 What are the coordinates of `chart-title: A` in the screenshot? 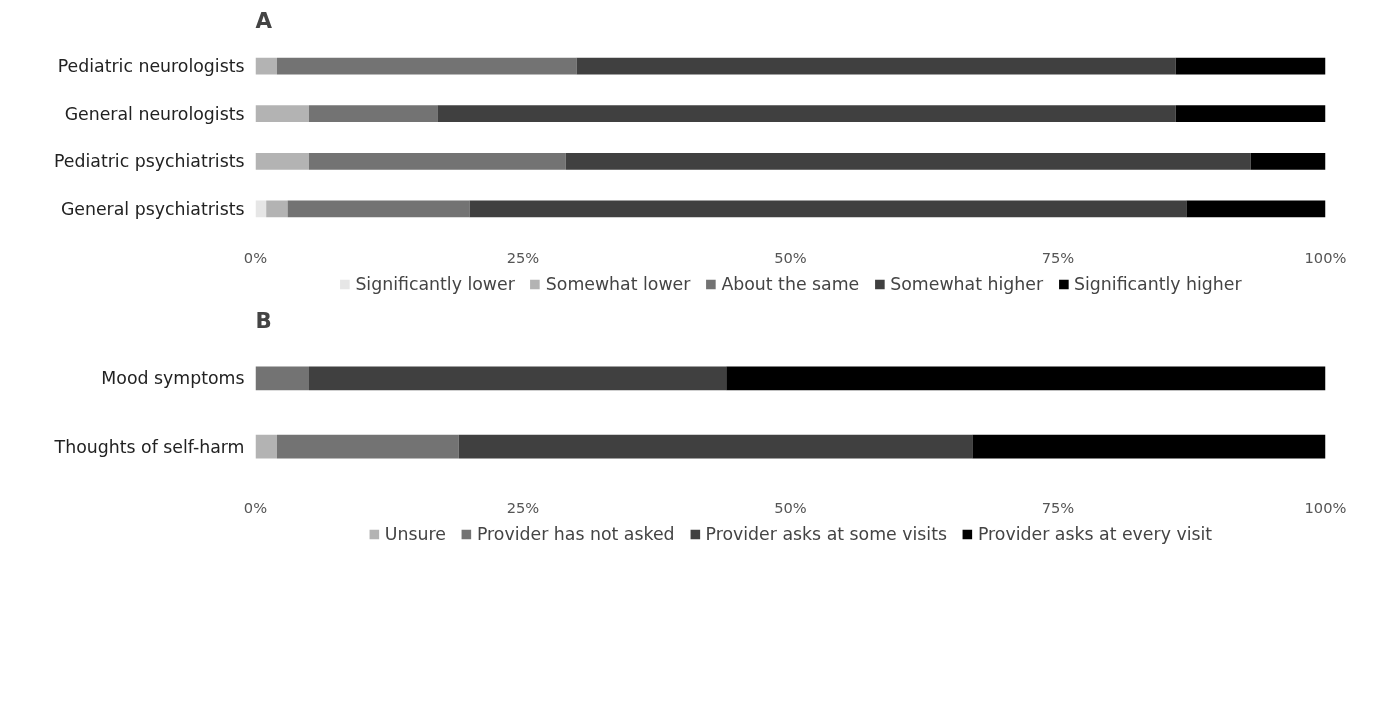 It's located at (264, 20).